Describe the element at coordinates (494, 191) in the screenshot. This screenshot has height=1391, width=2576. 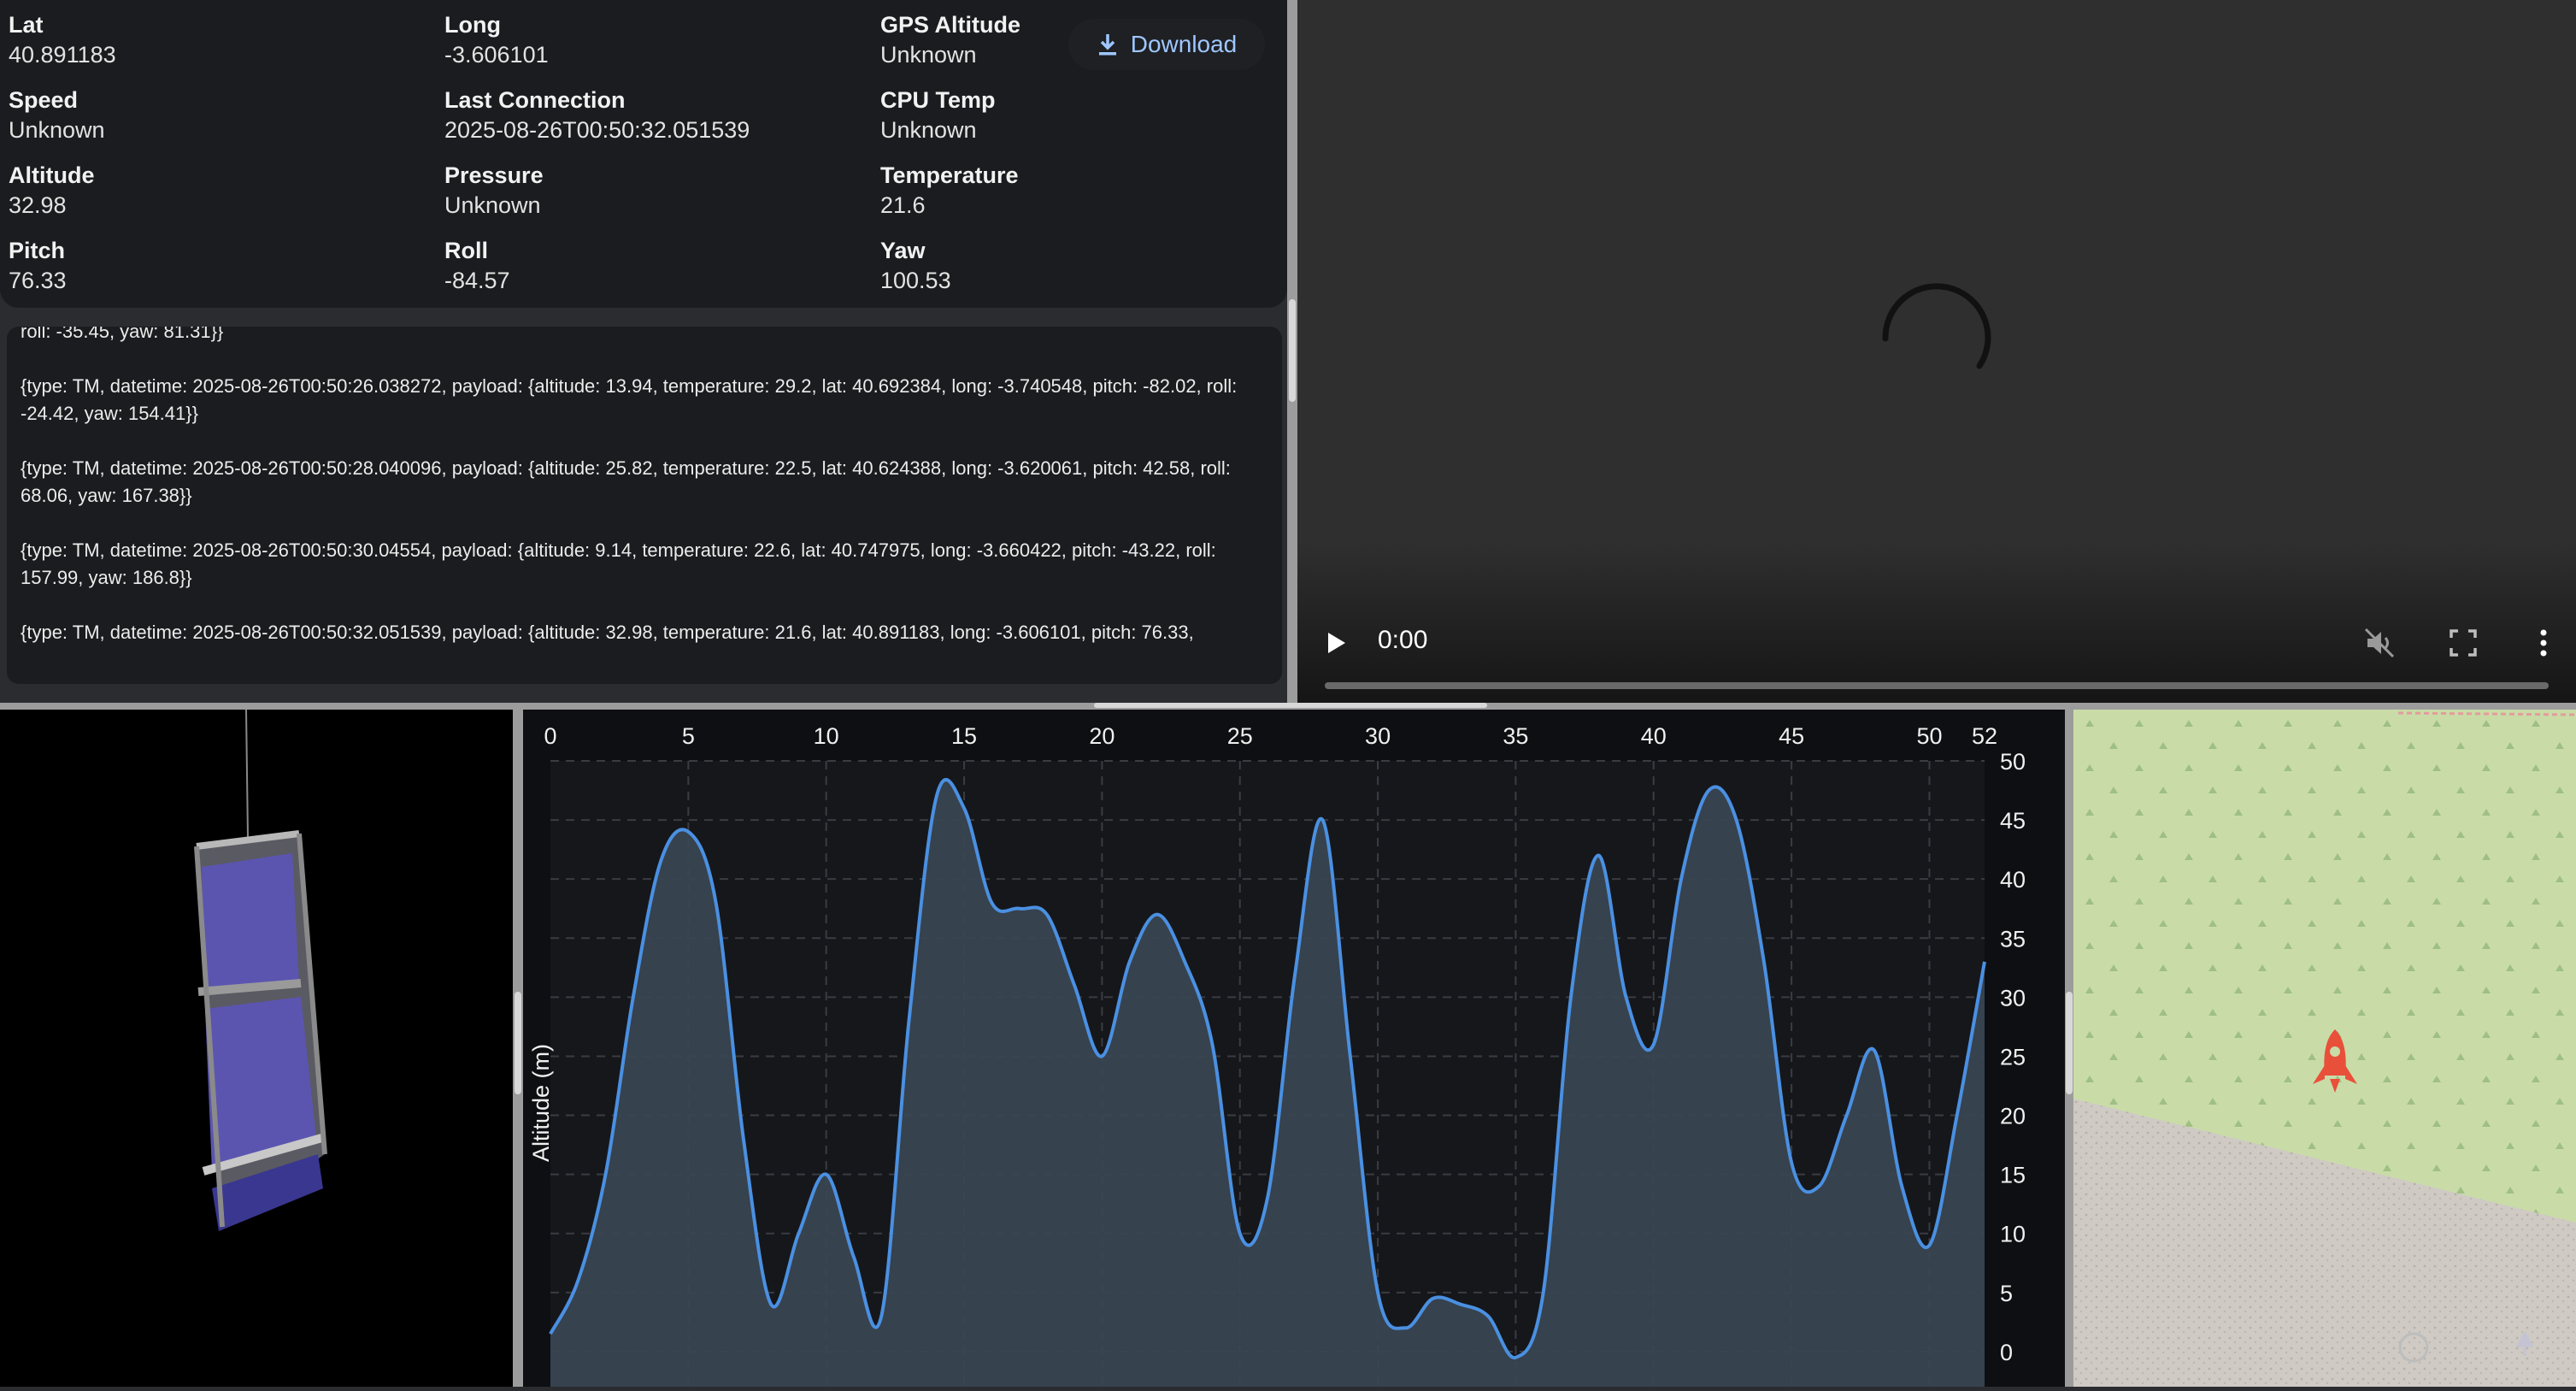
I see `telemetry-pressure: Pressure Unknown` at that location.